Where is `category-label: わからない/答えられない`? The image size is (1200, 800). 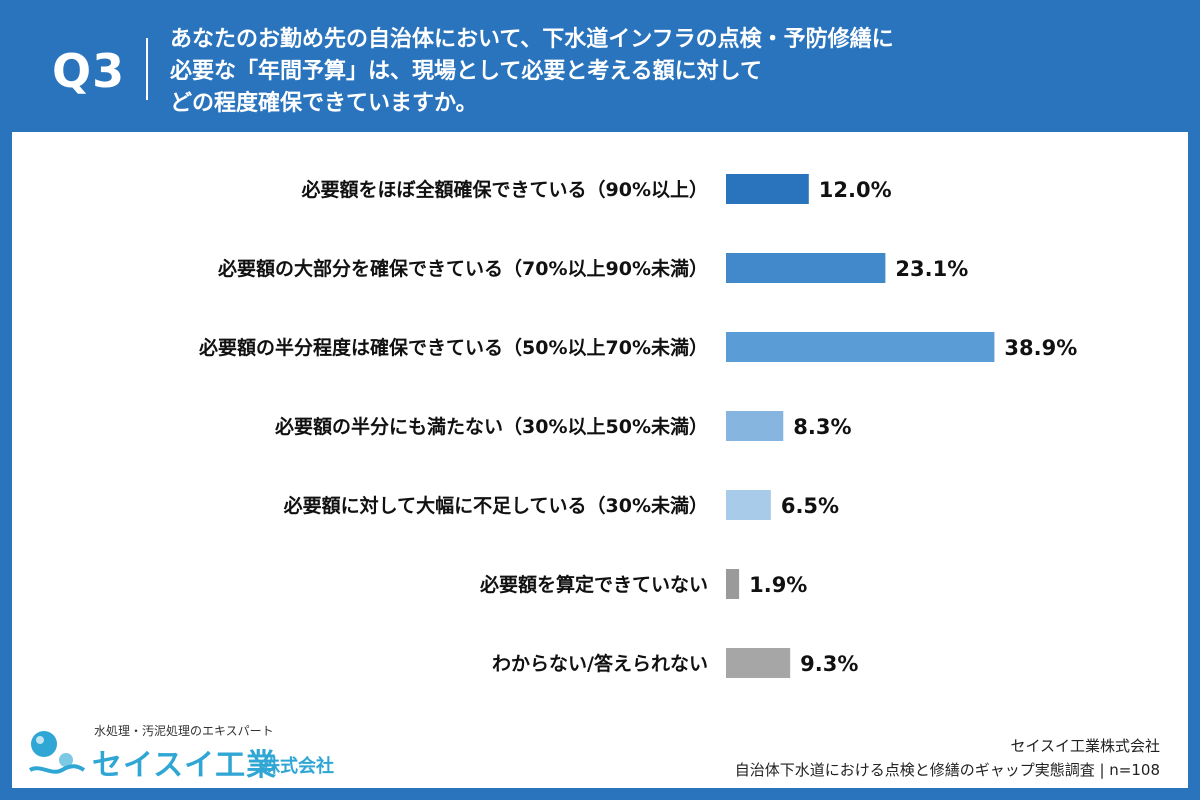
category-label: わからない/答えられない is located at coordinates (600, 663).